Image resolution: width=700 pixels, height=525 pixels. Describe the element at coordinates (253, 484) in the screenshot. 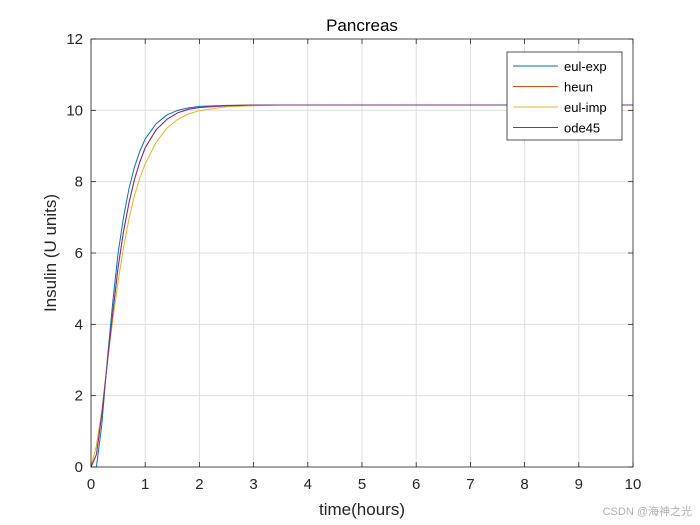

I see `x-tick-label: 3` at that location.